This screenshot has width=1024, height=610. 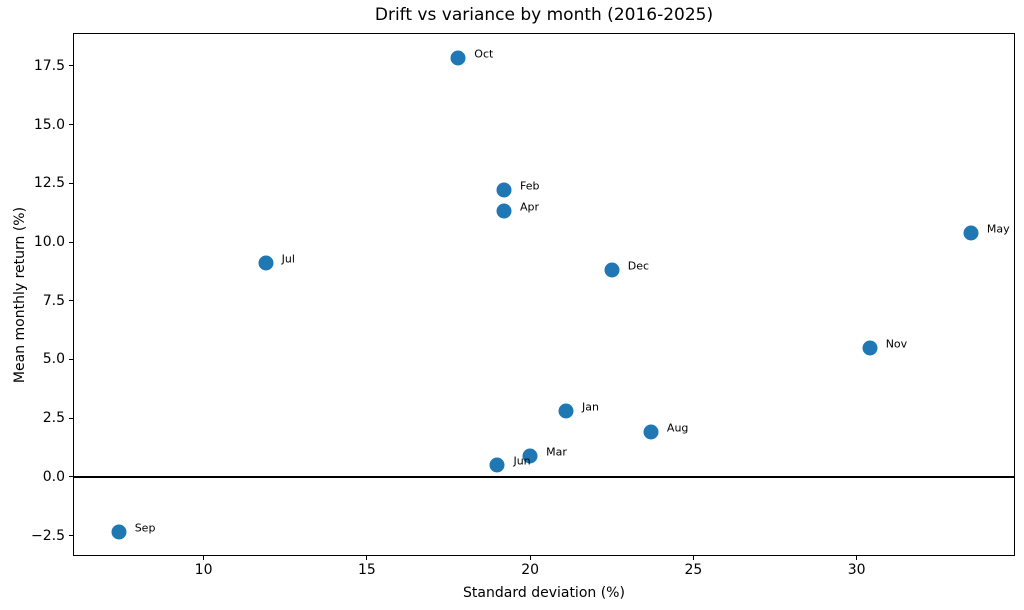 What do you see at coordinates (856, 570) in the screenshot?
I see `x-tick-label: 30` at bounding box center [856, 570].